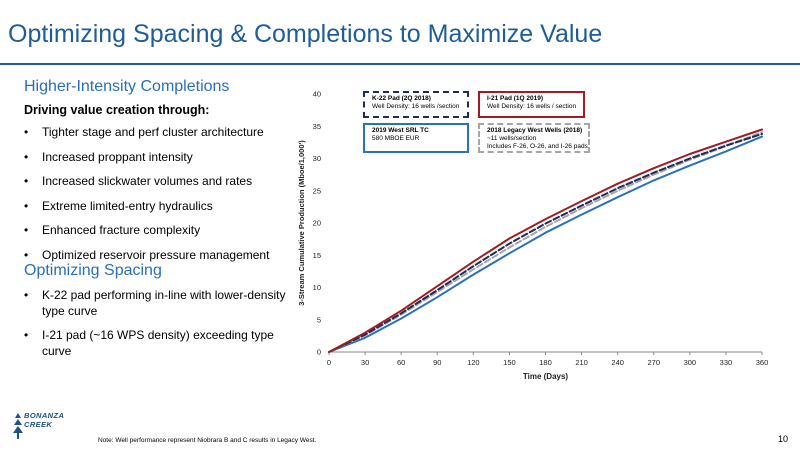 This screenshot has height=450, width=800. What do you see at coordinates (762, 362) in the screenshot?
I see `x-tick-label: 360` at bounding box center [762, 362].